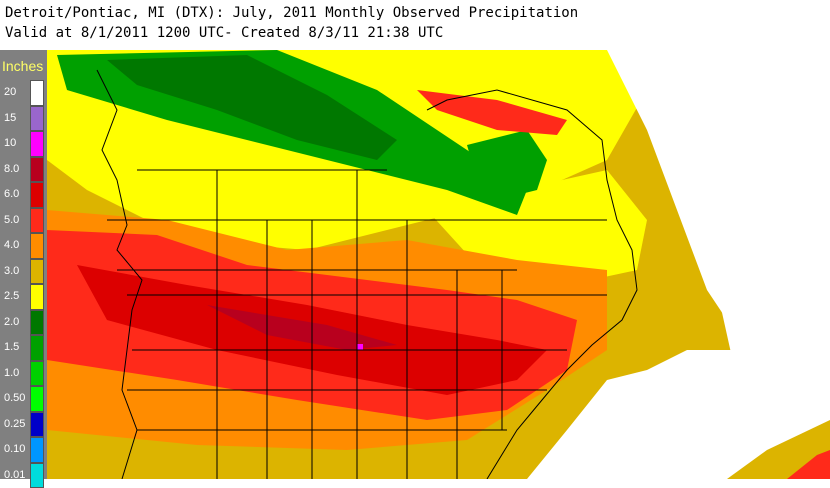 The width and height of the screenshot is (830, 488). Describe the element at coordinates (11, 322) in the screenshot. I see `legend-item-label: 2.0` at that location.